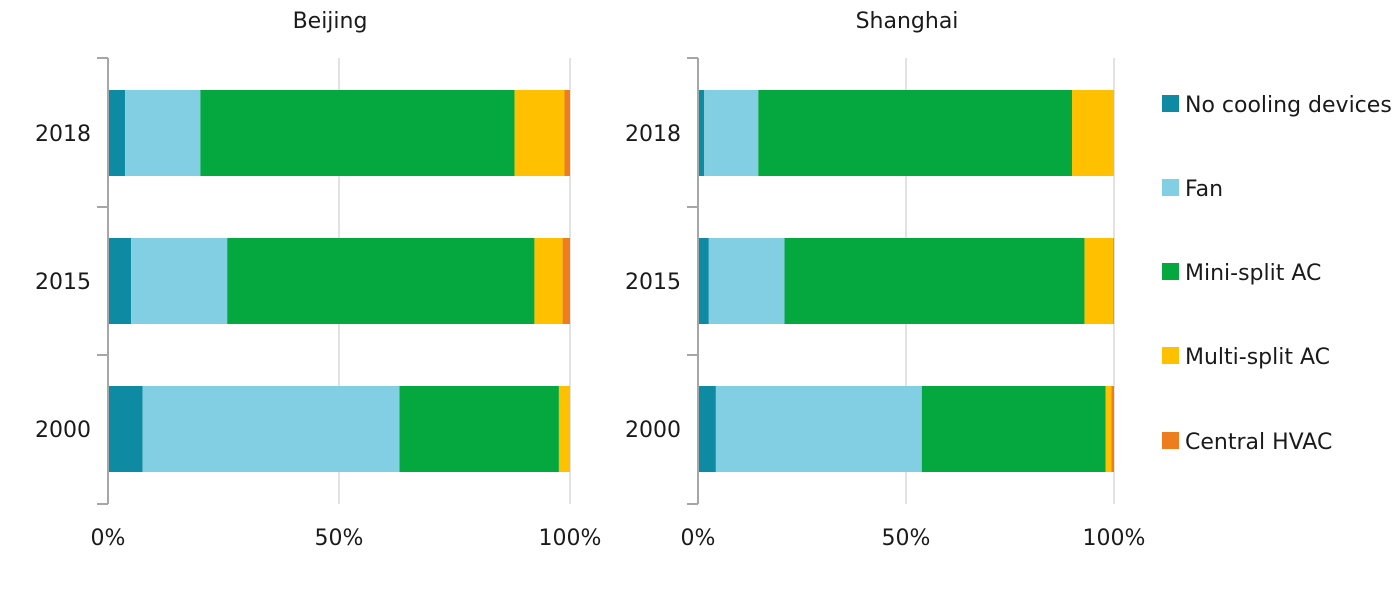 The image size is (1400, 597). I want to click on shanghai-bar-2018-no-cooling-devices, so click(701, 133).